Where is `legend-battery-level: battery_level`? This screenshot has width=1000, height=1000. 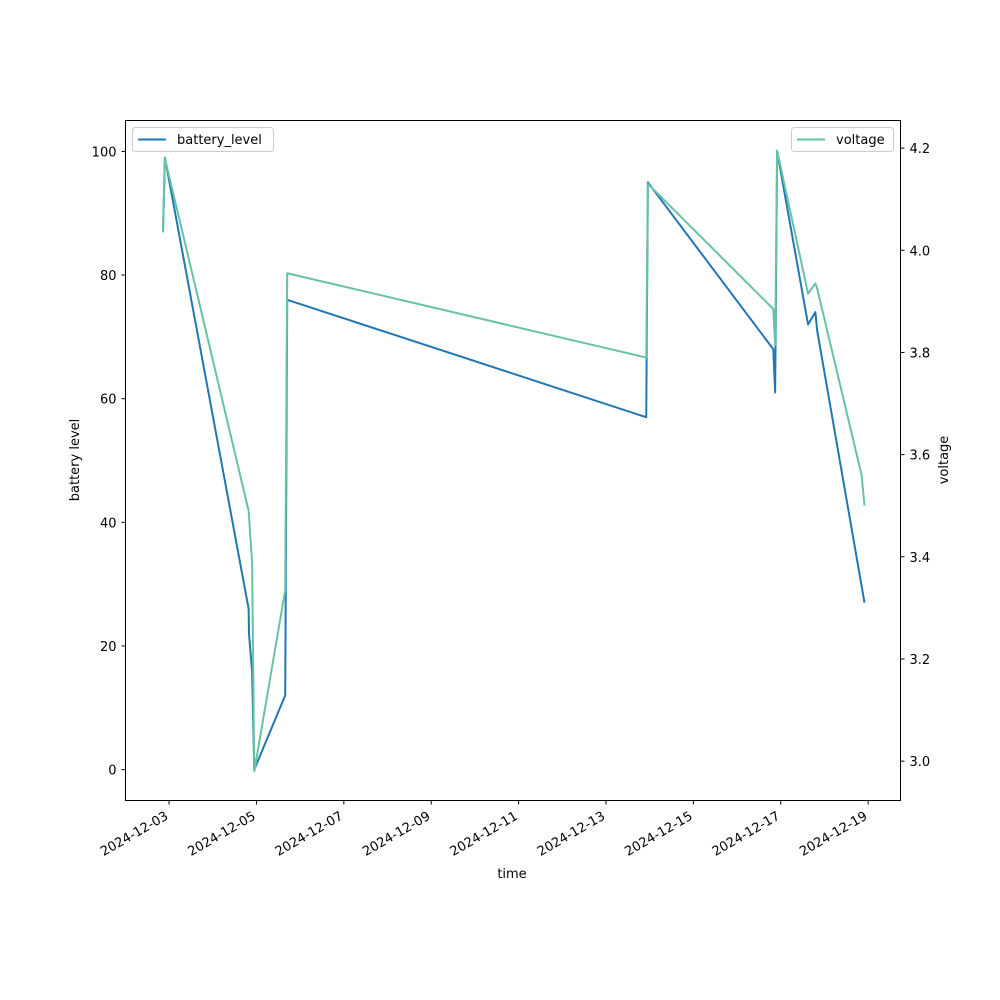 legend-battery-level: battery_level is located at coordinates (203, 139).